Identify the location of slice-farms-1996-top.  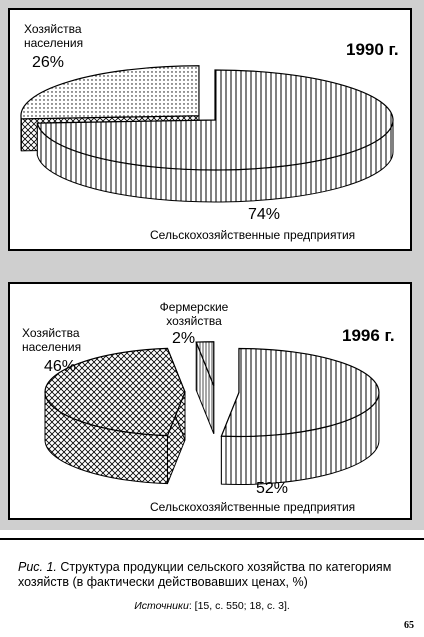
(205, 363).